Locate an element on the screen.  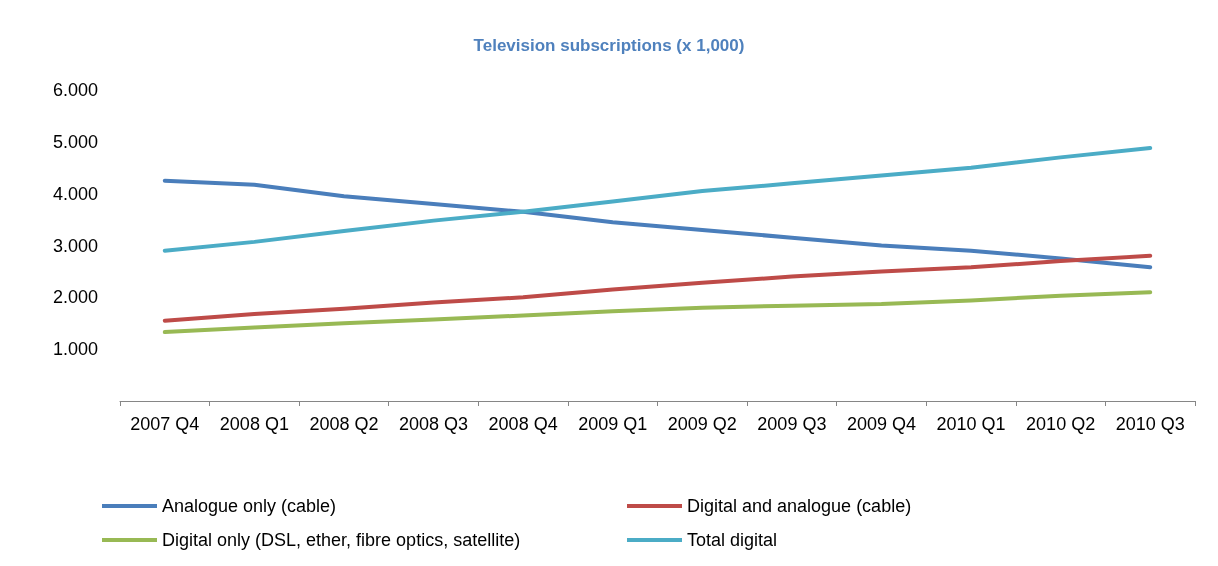
x-tick-label: 2009 Q4 is located at coordinates (881, 424).